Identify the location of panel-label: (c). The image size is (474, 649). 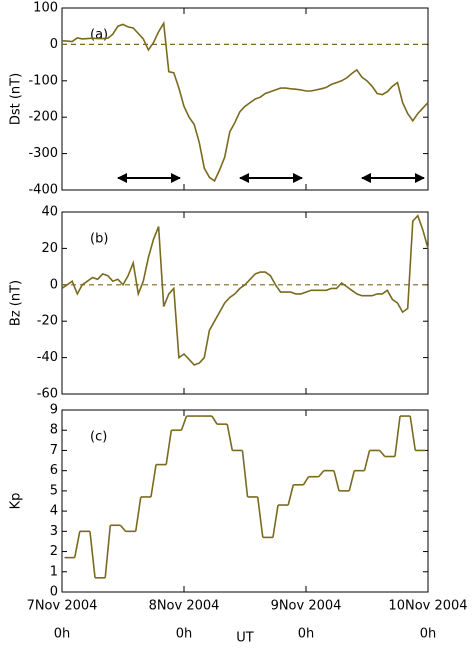
(98, 437).